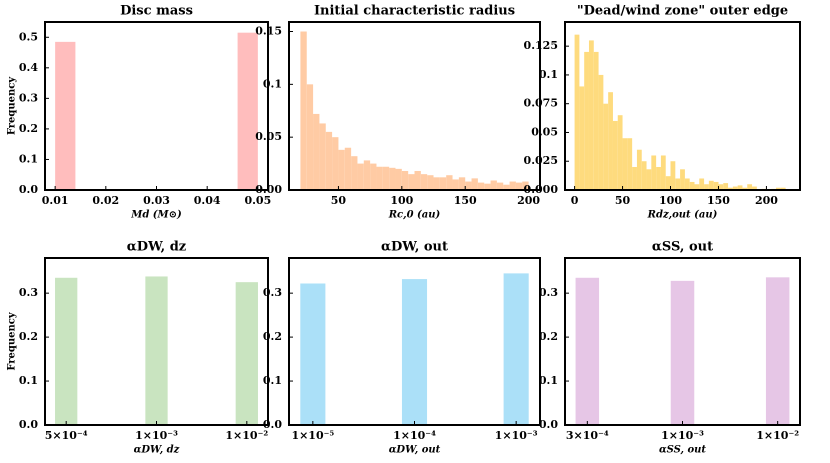  I want to click on x-tick-label: 200, so click(766, 200).